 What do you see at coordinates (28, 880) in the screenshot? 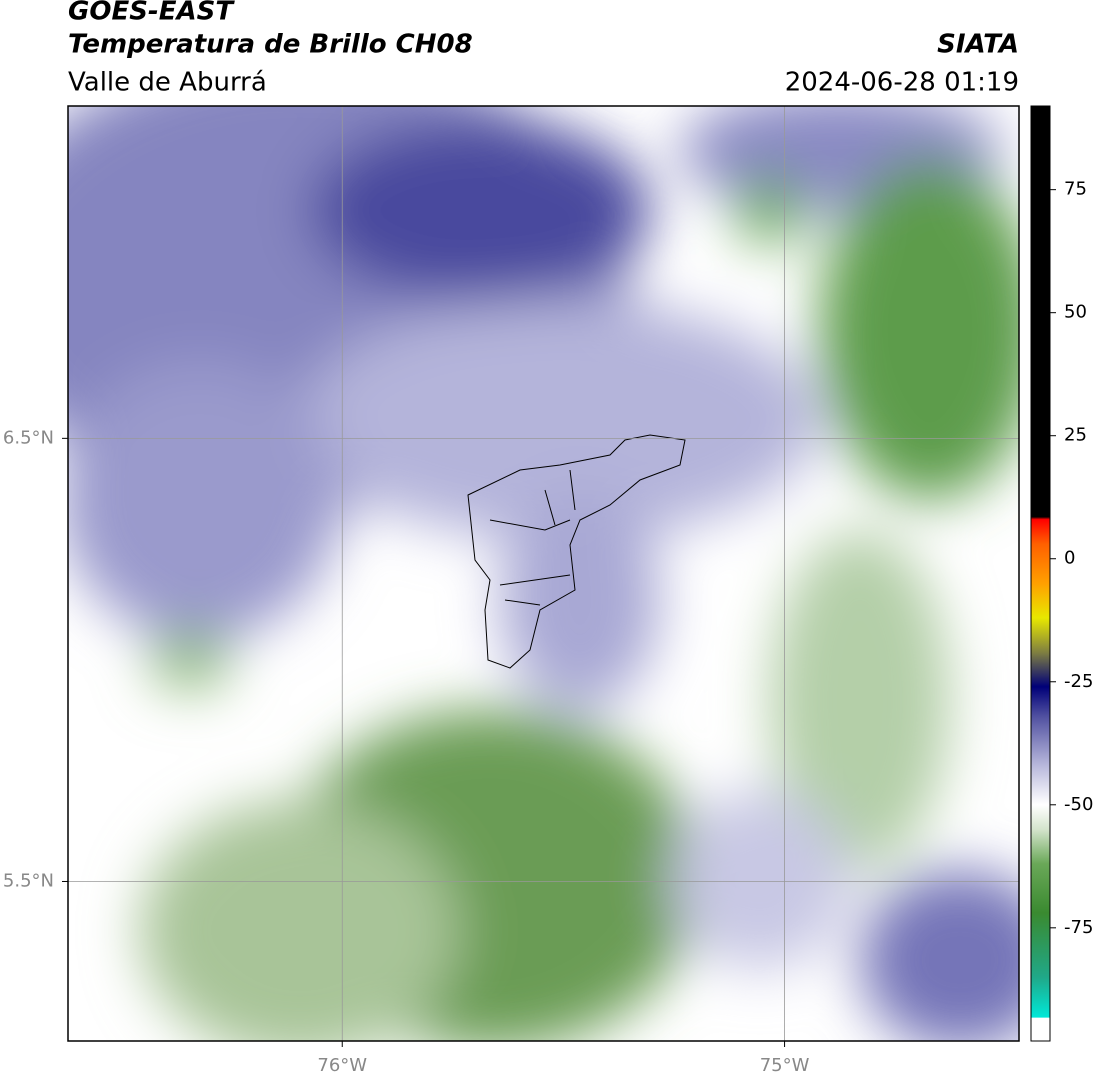
I see `y-tick-label: 5.5°N` at bounding box center [28, 880].